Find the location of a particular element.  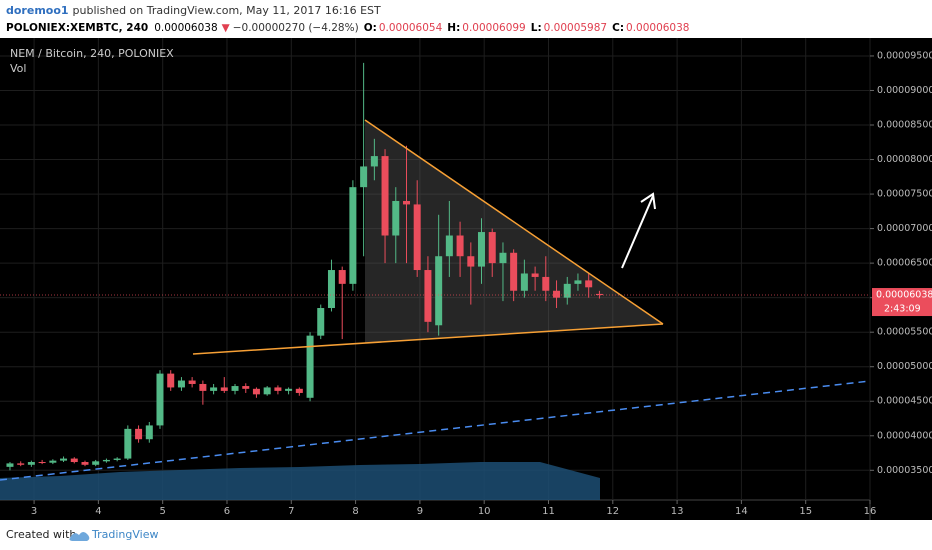

y-tick-label: 0.00004500 is located at coordinates (904, 401).